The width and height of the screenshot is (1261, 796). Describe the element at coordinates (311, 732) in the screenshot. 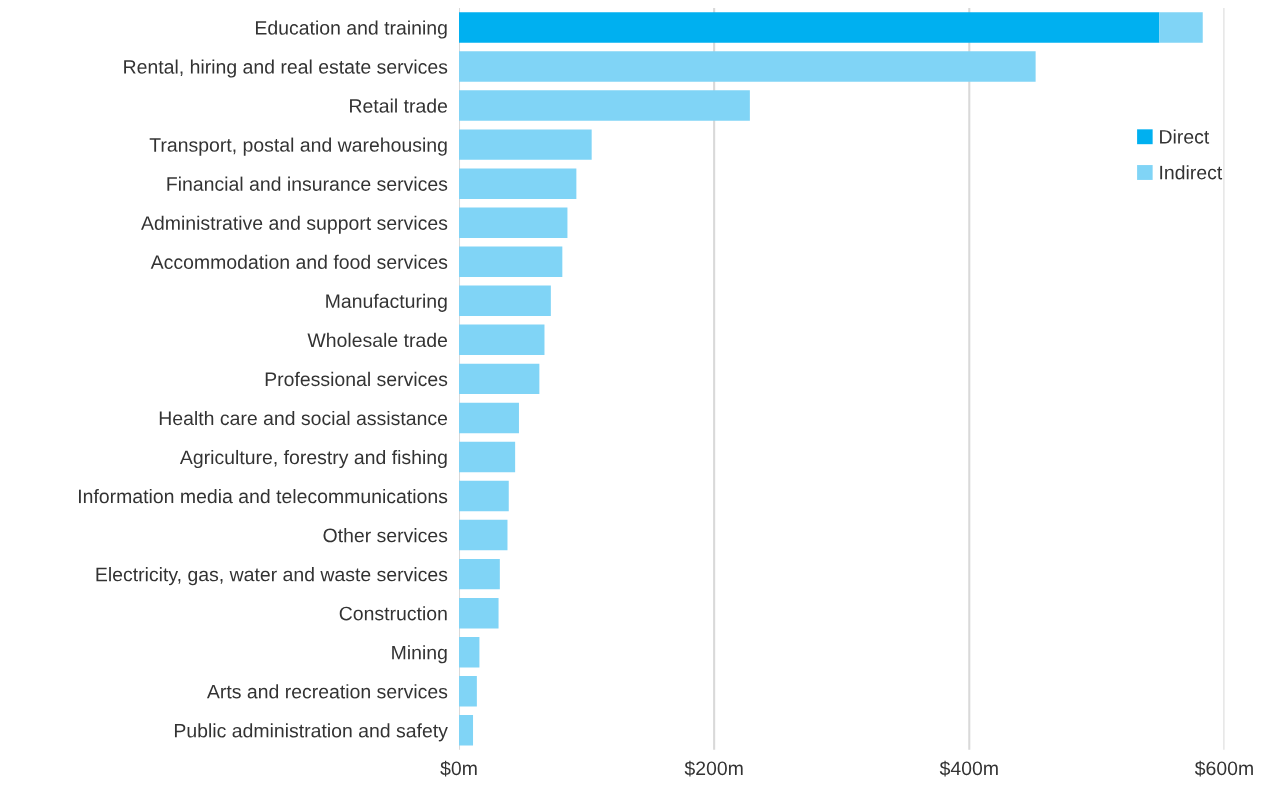

I see `y-tick-label: Public administration and safety` at that location.